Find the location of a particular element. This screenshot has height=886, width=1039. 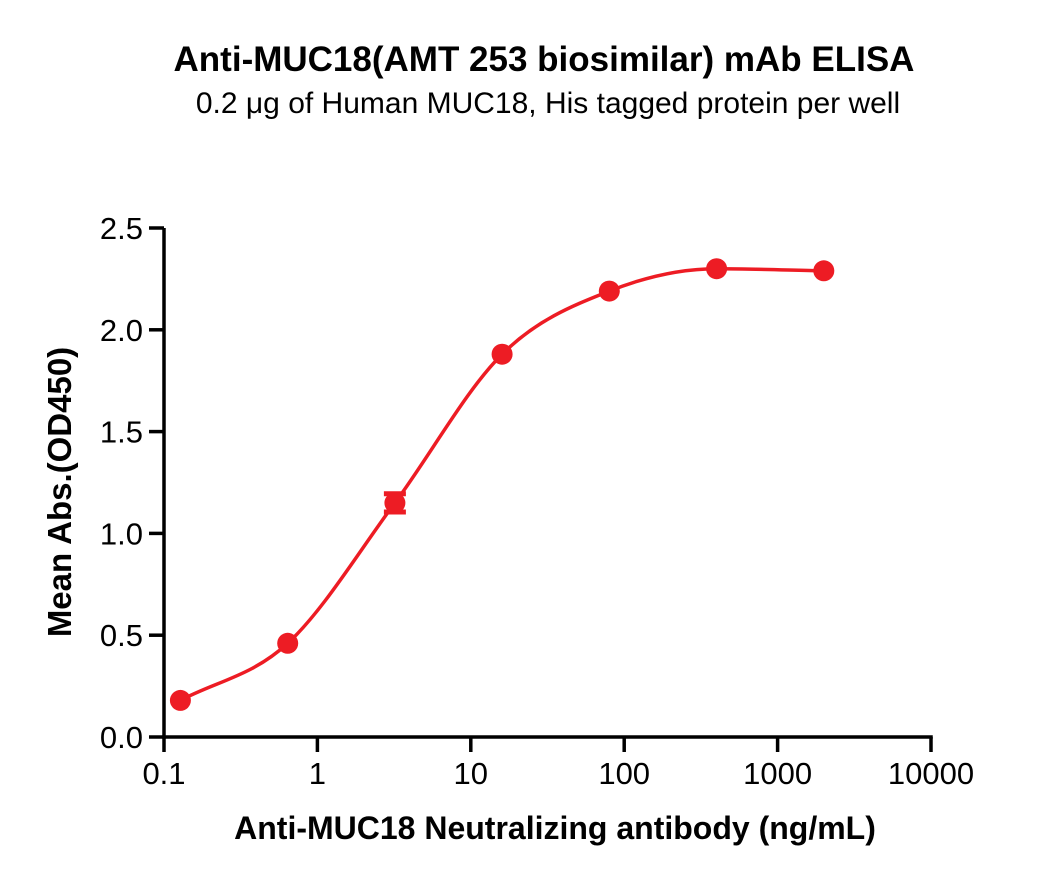

x-tick-label: 10 is located at coordinates (471, 773).